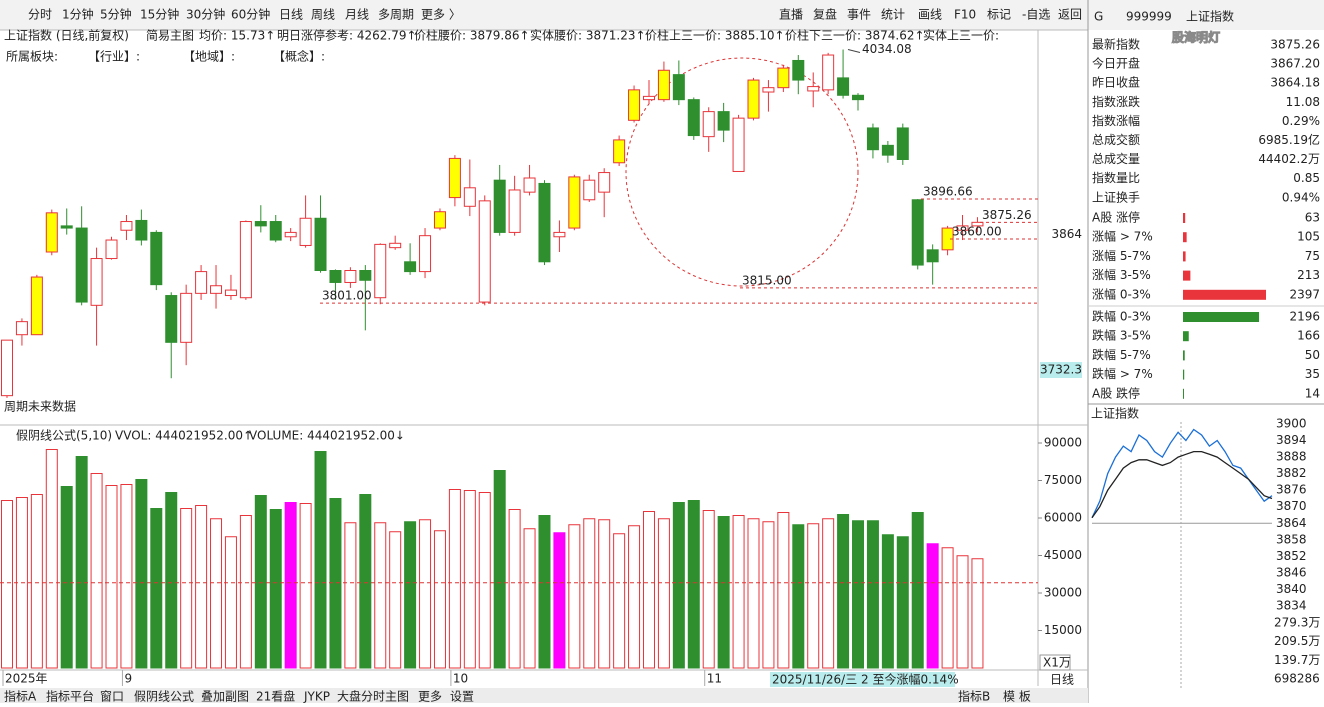 The image size is (1324, 707). Describe the element at coordinates (893, 15) in the screenshot. I see `toolbar-button: 统计` at that location.